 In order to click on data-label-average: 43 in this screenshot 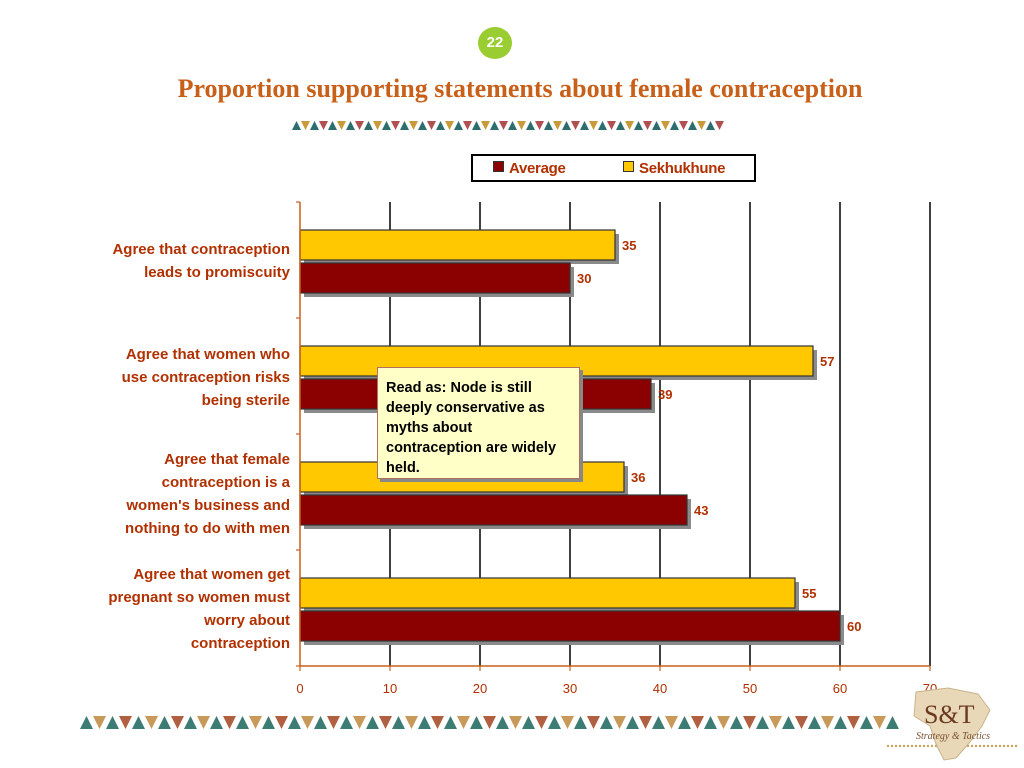, I will do `click(701, 510)`.